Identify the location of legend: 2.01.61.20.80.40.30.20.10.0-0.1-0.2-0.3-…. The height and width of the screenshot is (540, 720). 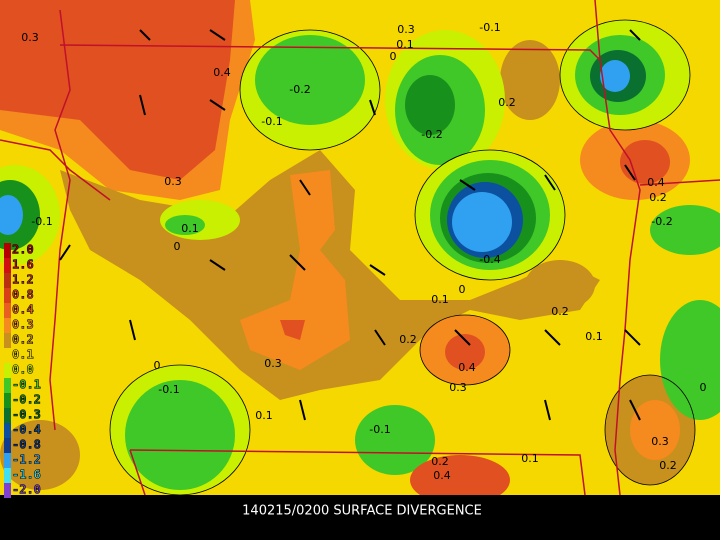
(22, 370).